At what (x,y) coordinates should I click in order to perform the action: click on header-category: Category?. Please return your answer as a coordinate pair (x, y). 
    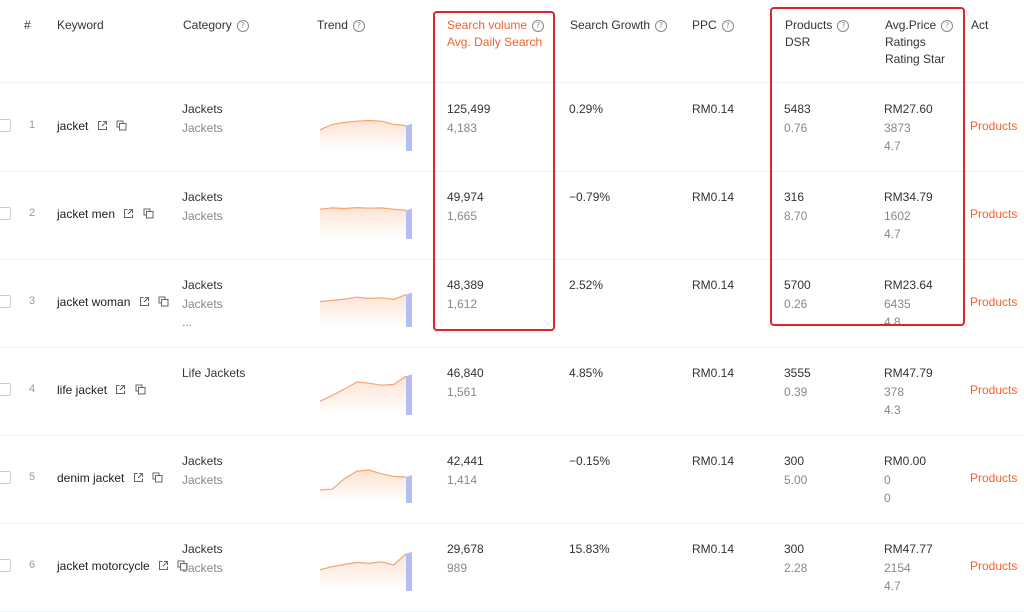
    Looking at the image, I should click on (216, 25).